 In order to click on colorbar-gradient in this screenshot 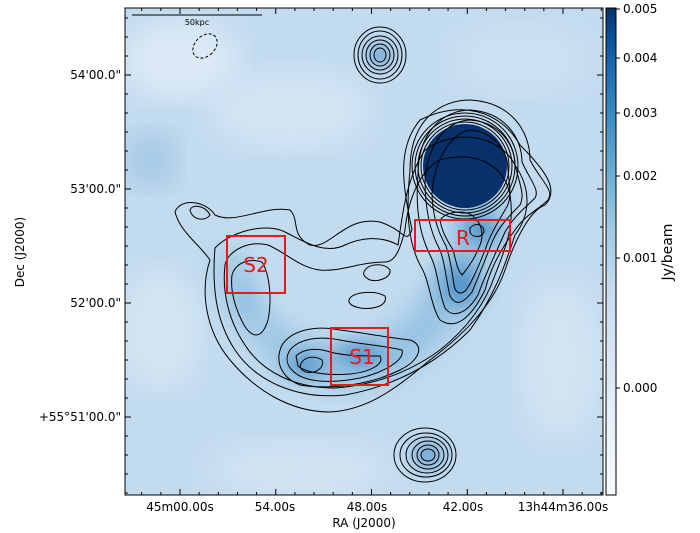, I will do `click(611, 251)`.